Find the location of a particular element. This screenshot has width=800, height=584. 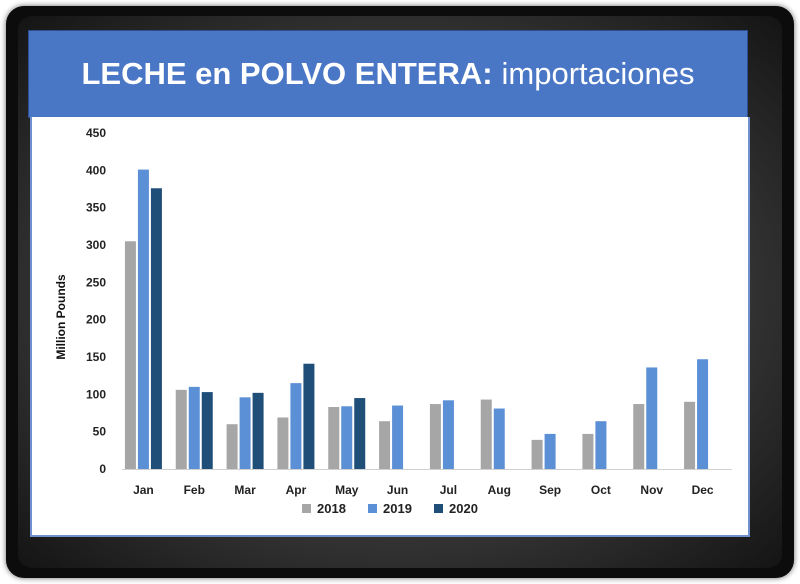

y-tick-label: 400 is located at coordinates (96, 170).